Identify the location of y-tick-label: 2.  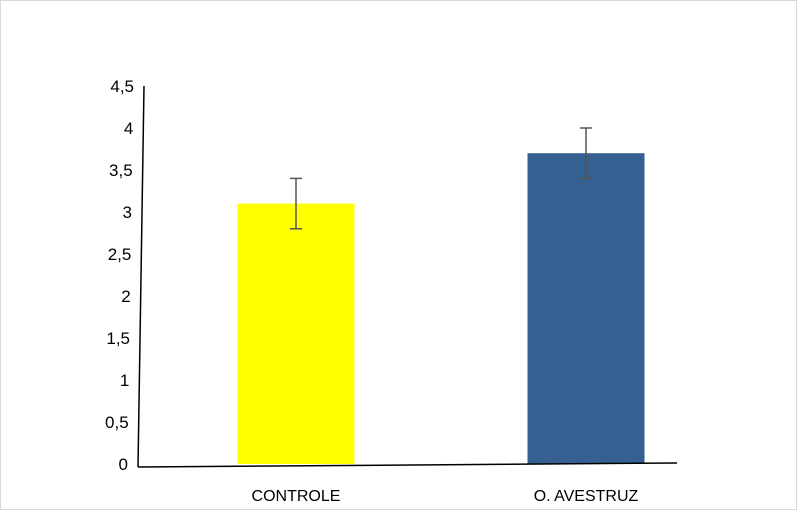
(125, 296).